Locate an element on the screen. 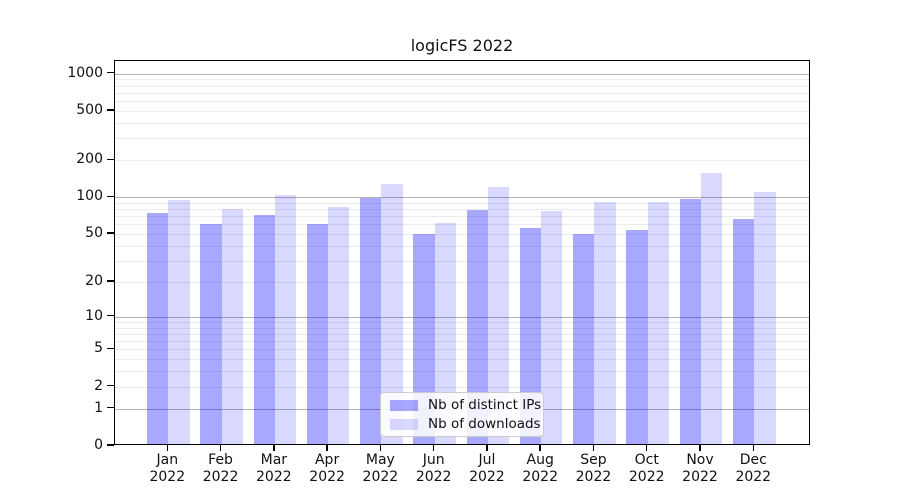 This screenshot has height=500, width=900. chart-title: logicFS 2022 is located at coordinates (462, 45).